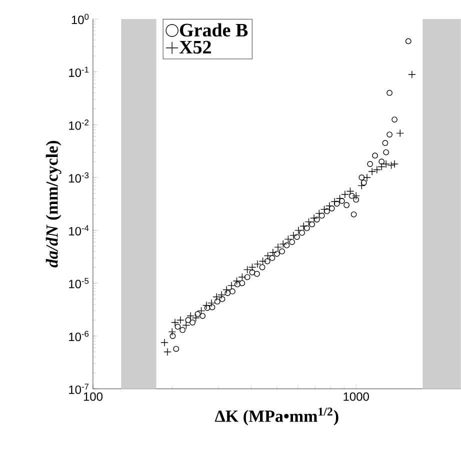 The image size is (461, 454). What do you see at coordinates (79, 125) in the screenshot?
I see `y-tick-label: 10$^{-2}$` at bounding box center [79, 125].